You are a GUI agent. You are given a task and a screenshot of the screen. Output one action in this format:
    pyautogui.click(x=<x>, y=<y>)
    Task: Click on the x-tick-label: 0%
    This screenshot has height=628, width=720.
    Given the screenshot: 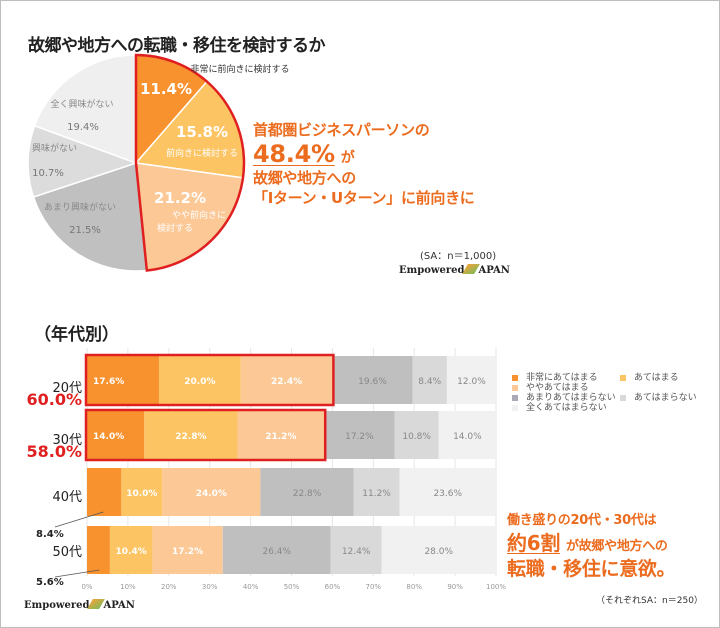 What is the action you would take?
    pyautogui.click(x=86, y=587)
    